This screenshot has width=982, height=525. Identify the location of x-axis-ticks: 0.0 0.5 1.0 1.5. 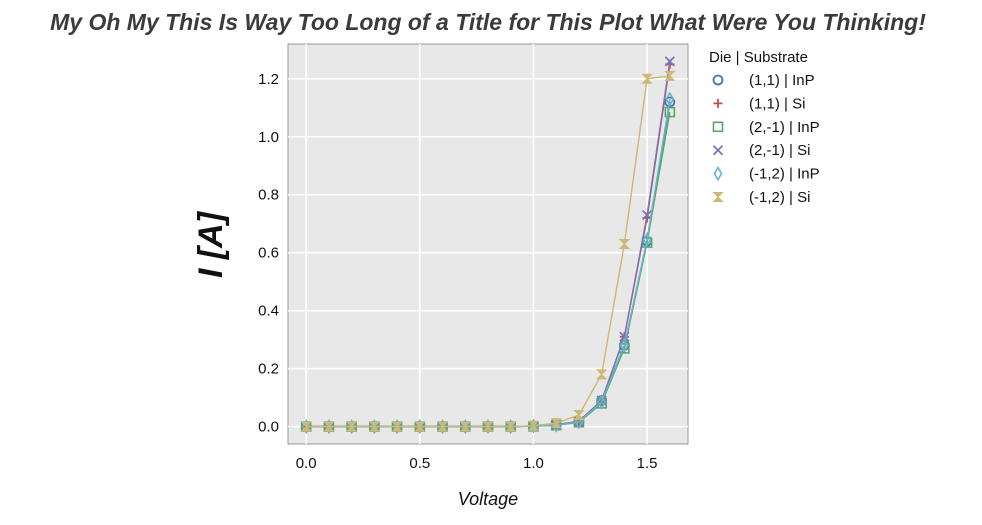
(477, 463).